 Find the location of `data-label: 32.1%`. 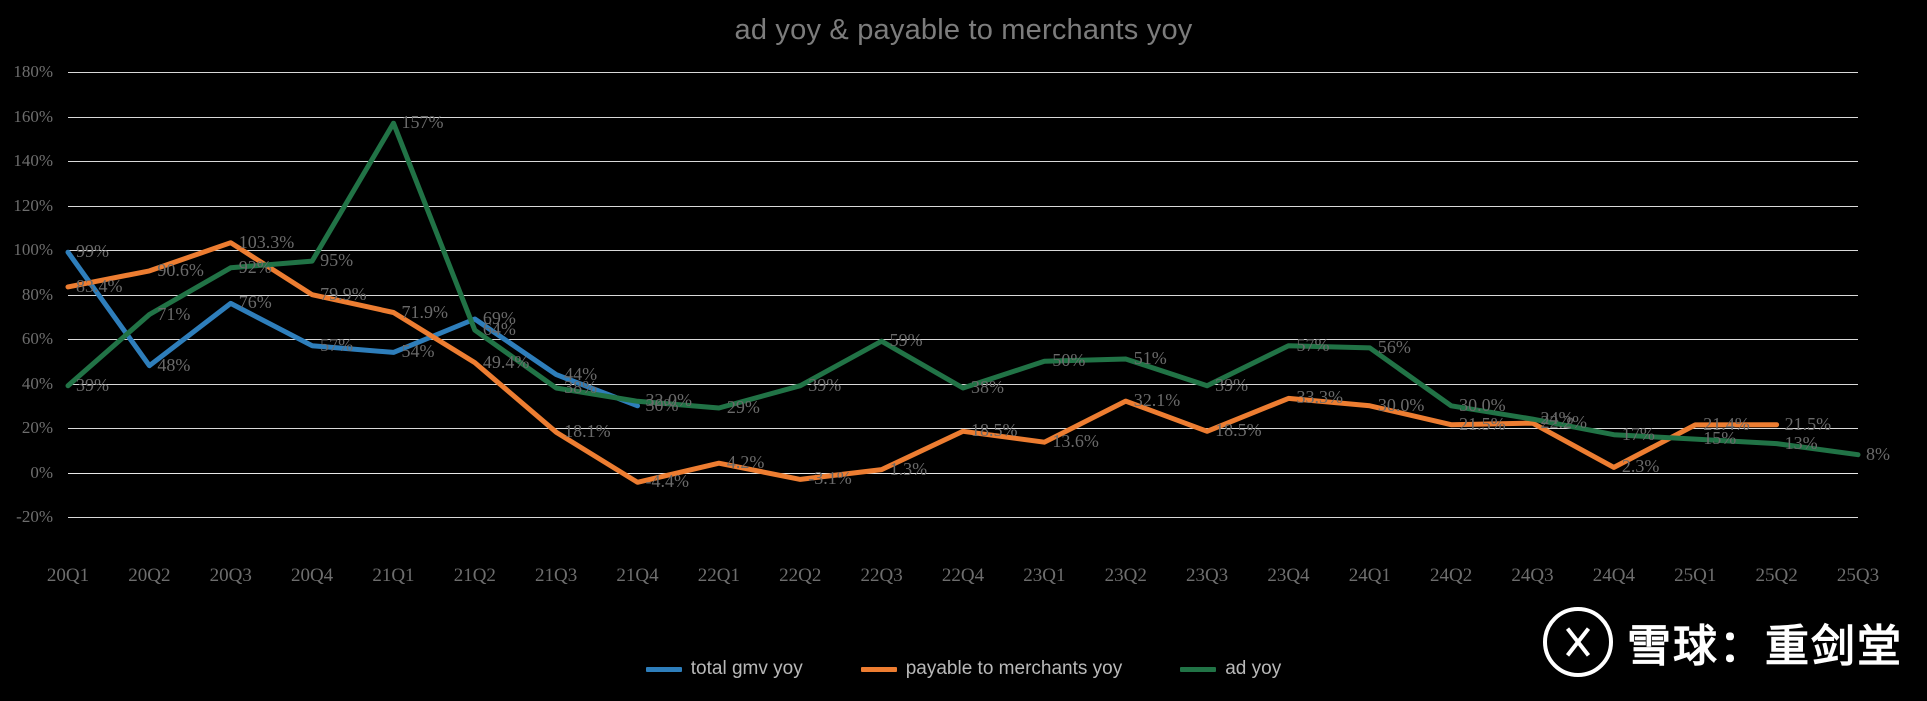

data-label: 32.1% is located at coordinates (1157, 400).